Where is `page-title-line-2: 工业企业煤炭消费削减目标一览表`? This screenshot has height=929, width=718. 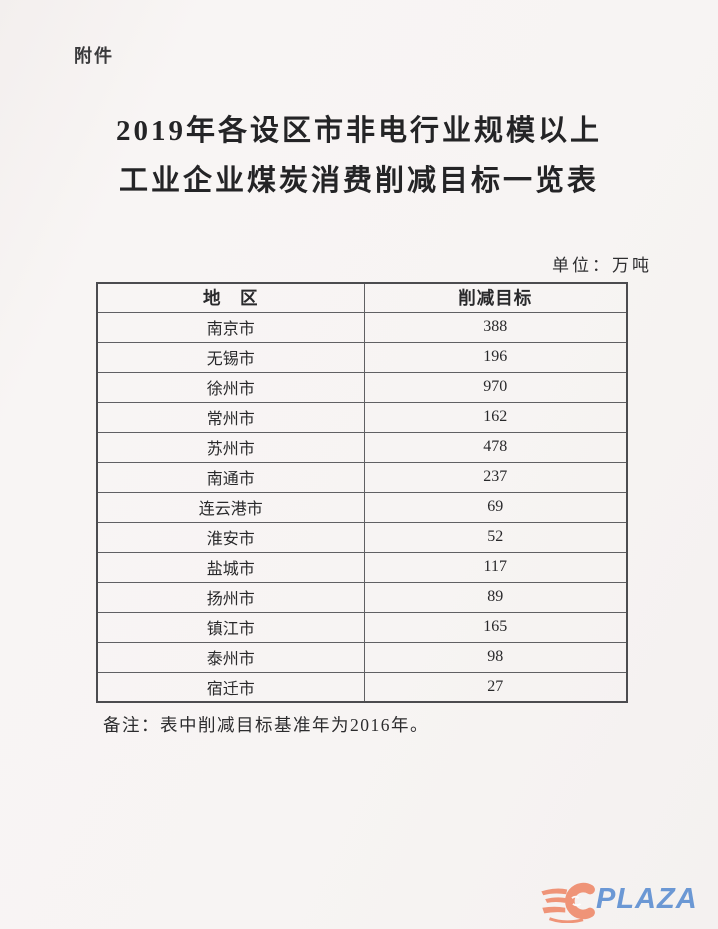 page-title-line-2: 工业企业煤炭消费削减目标一览表 is located at coordinates (358, 181).